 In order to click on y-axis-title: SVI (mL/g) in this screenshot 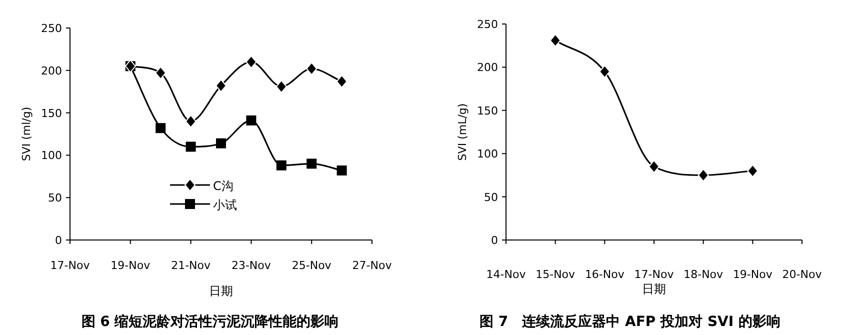, I will do `click(462, 132)`.